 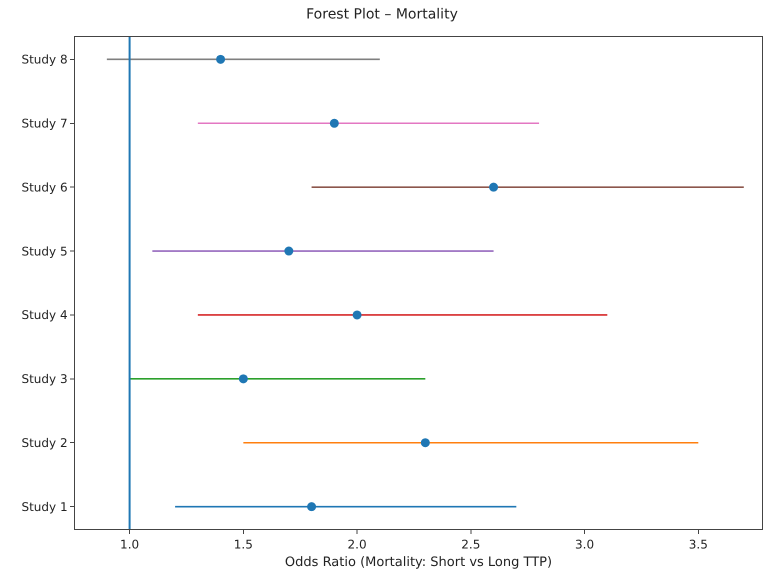 What do you see at coordinates (44, 123) in the screenshot?
I see `y-tick-label: Study 7` at bounding box center [44, 123].